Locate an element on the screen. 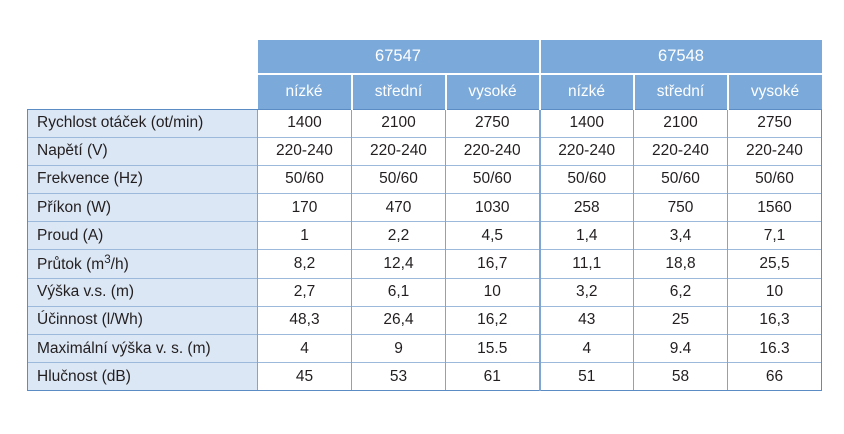 The height and width of the screenshot is (434, 844). value-cell: 9.4 is located at coordinates (680, 348).